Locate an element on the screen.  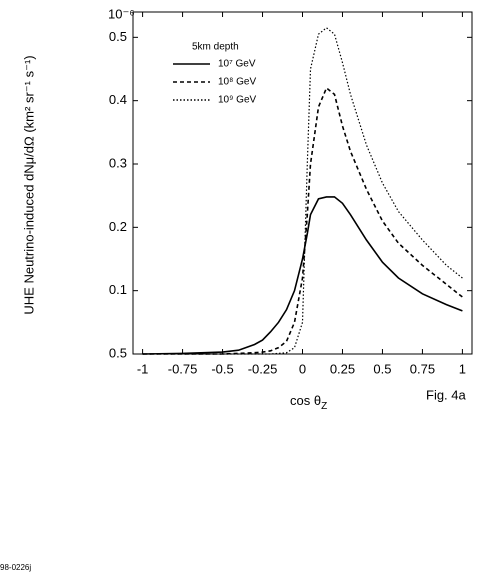
legend-label: 10⁸ GeV is located at coordinates (237, 82).